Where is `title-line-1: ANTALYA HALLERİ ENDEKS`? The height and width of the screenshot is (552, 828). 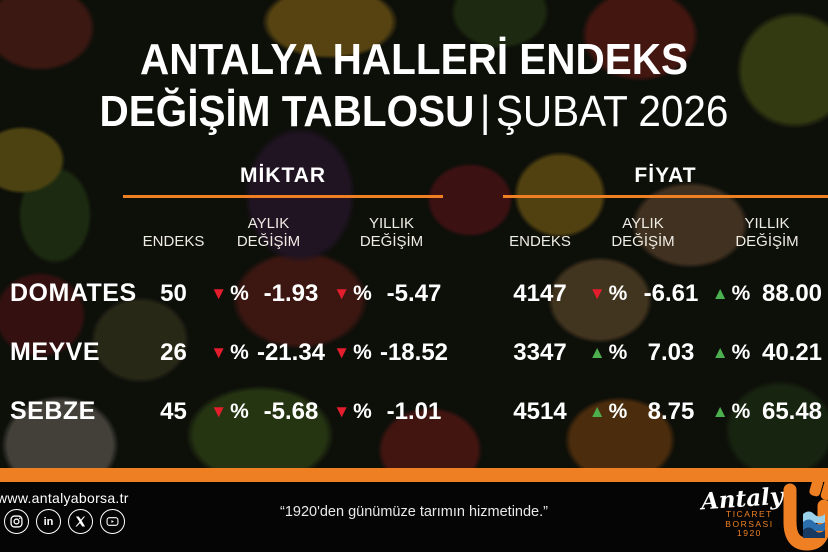 title-line-1: ANTALYA HALLERİ ENDEKS is located at coordinates (414, 59).